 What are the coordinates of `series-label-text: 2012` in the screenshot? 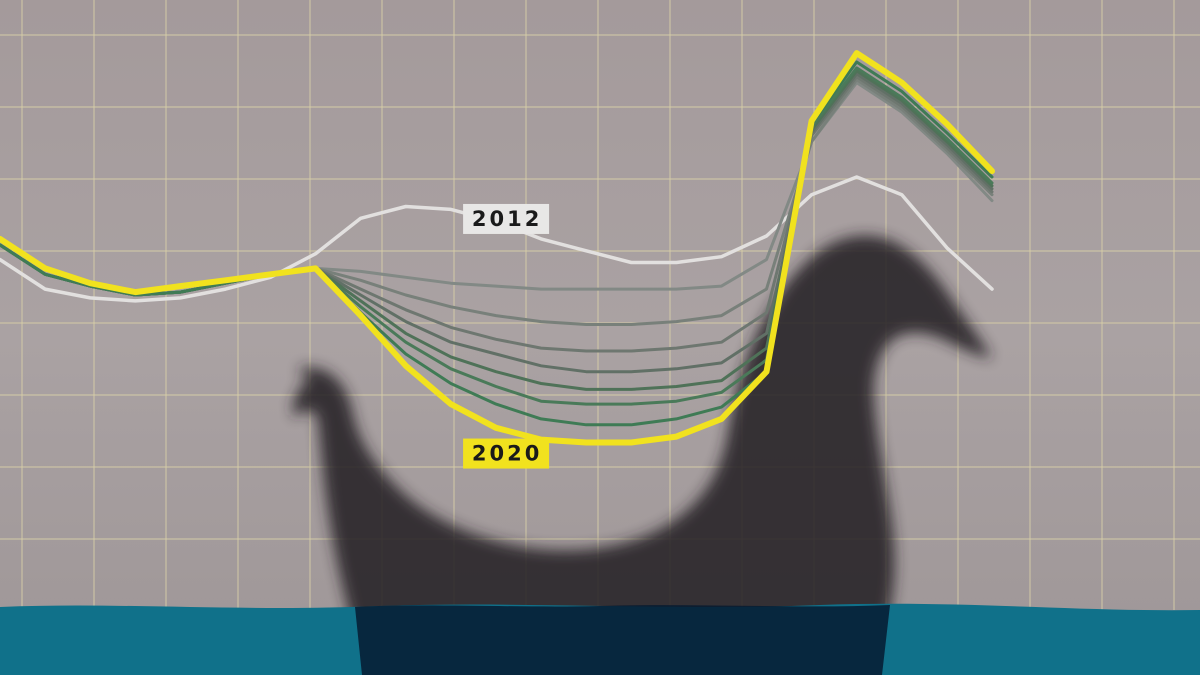 It's located at (507, 219).